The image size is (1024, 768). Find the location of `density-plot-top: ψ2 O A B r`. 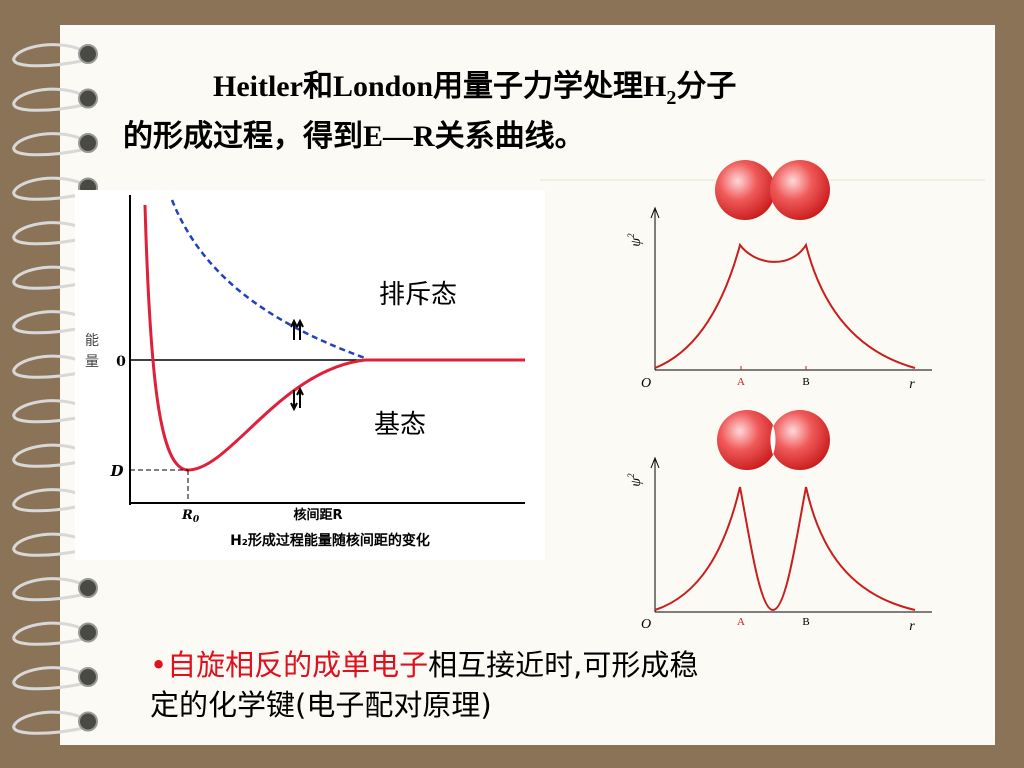

density-plot-top: ψ2 O A B r is located at coordinates (779, 276).